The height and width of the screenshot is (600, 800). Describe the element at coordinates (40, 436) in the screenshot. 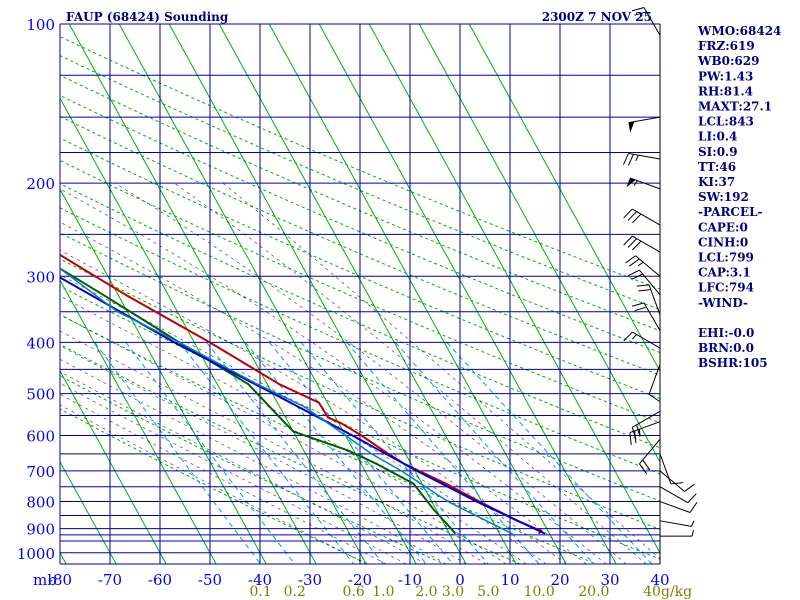

I see `pressure-tick-label: 600` at that location.